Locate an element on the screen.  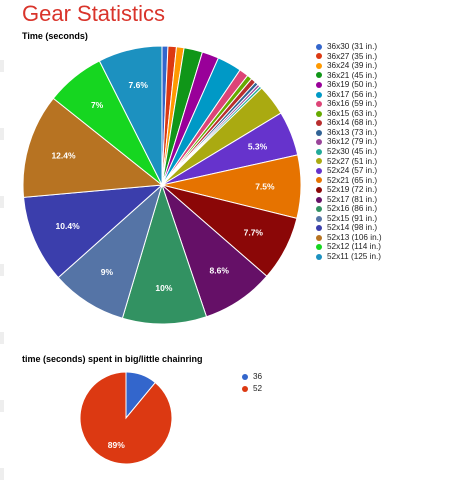
slice-data-label: 7.5% is located at coordinates (265, 186).